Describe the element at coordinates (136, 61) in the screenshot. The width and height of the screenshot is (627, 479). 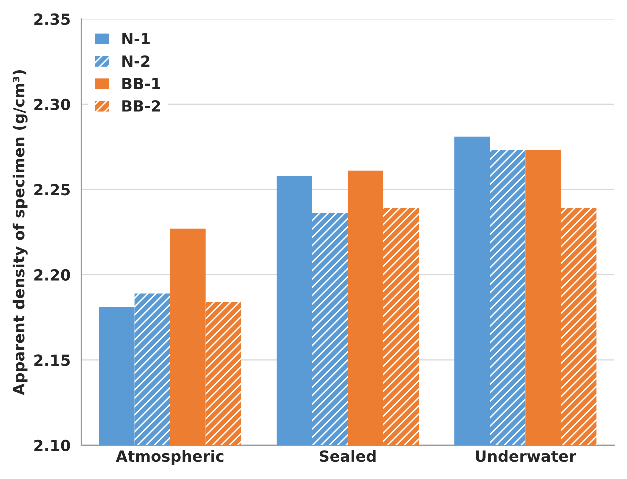
I see `legend-label: N-2` at that location.